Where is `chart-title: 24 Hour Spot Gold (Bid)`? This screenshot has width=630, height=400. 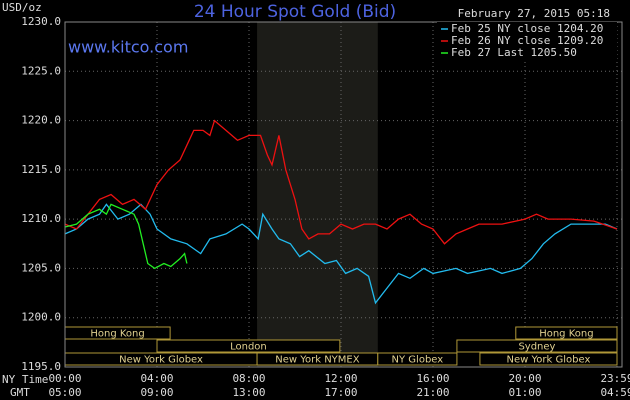 chart-title: 24 Hour Spot Gold (Bid) is located at coordinates (295, 12).